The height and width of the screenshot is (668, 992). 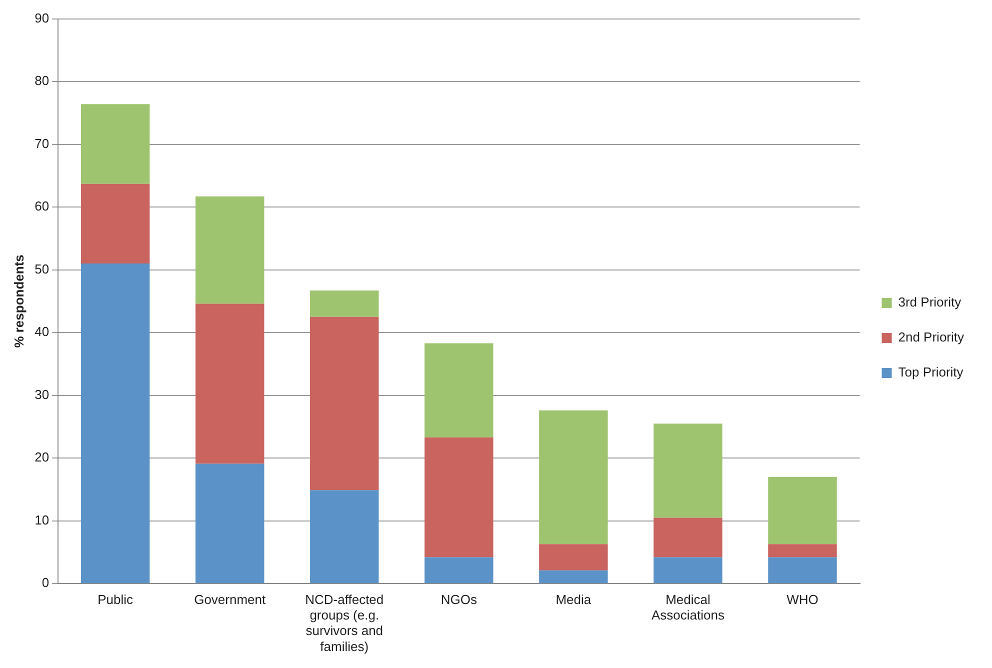 What do you see at coordinates (42, 143) in the screenshot?
I see `y-tick-label: 70` at bounding box center [42, 143].